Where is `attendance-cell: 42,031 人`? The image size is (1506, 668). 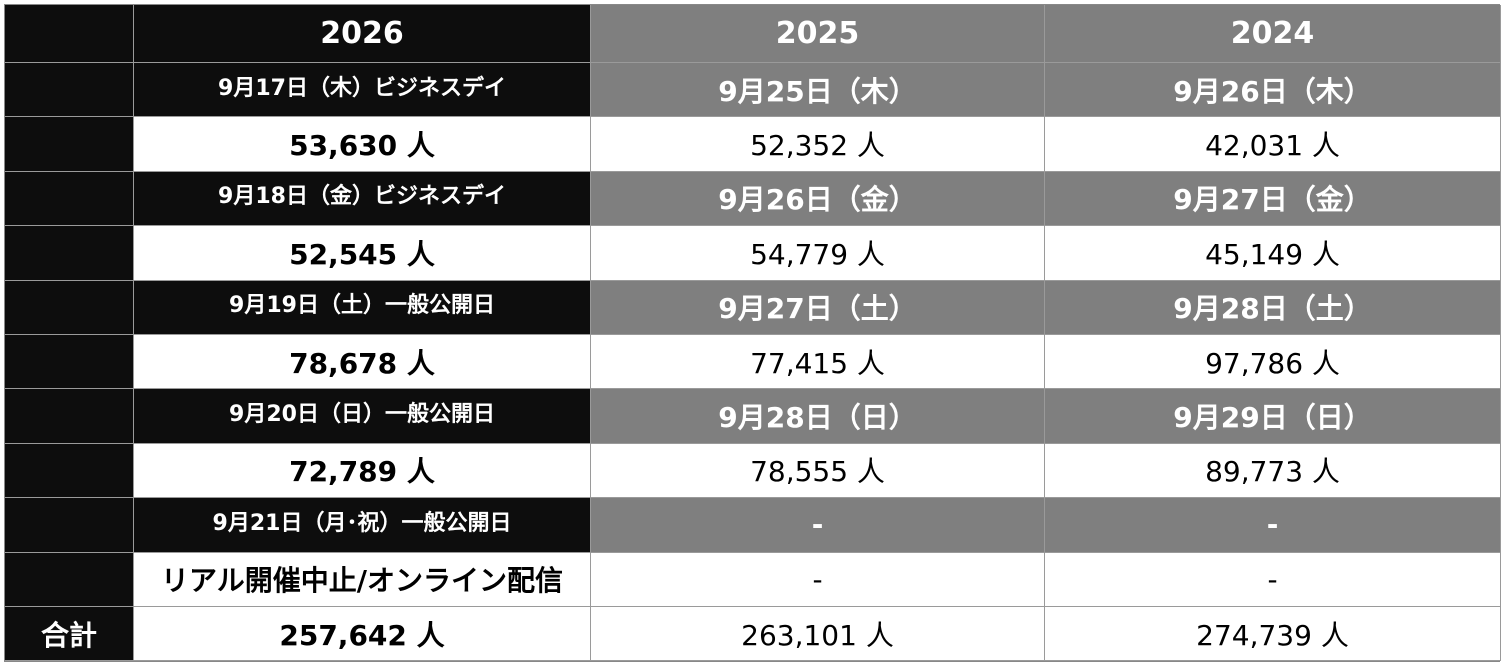 attendance-cell: 42,031 人 is located at coordinates (1273, 144).